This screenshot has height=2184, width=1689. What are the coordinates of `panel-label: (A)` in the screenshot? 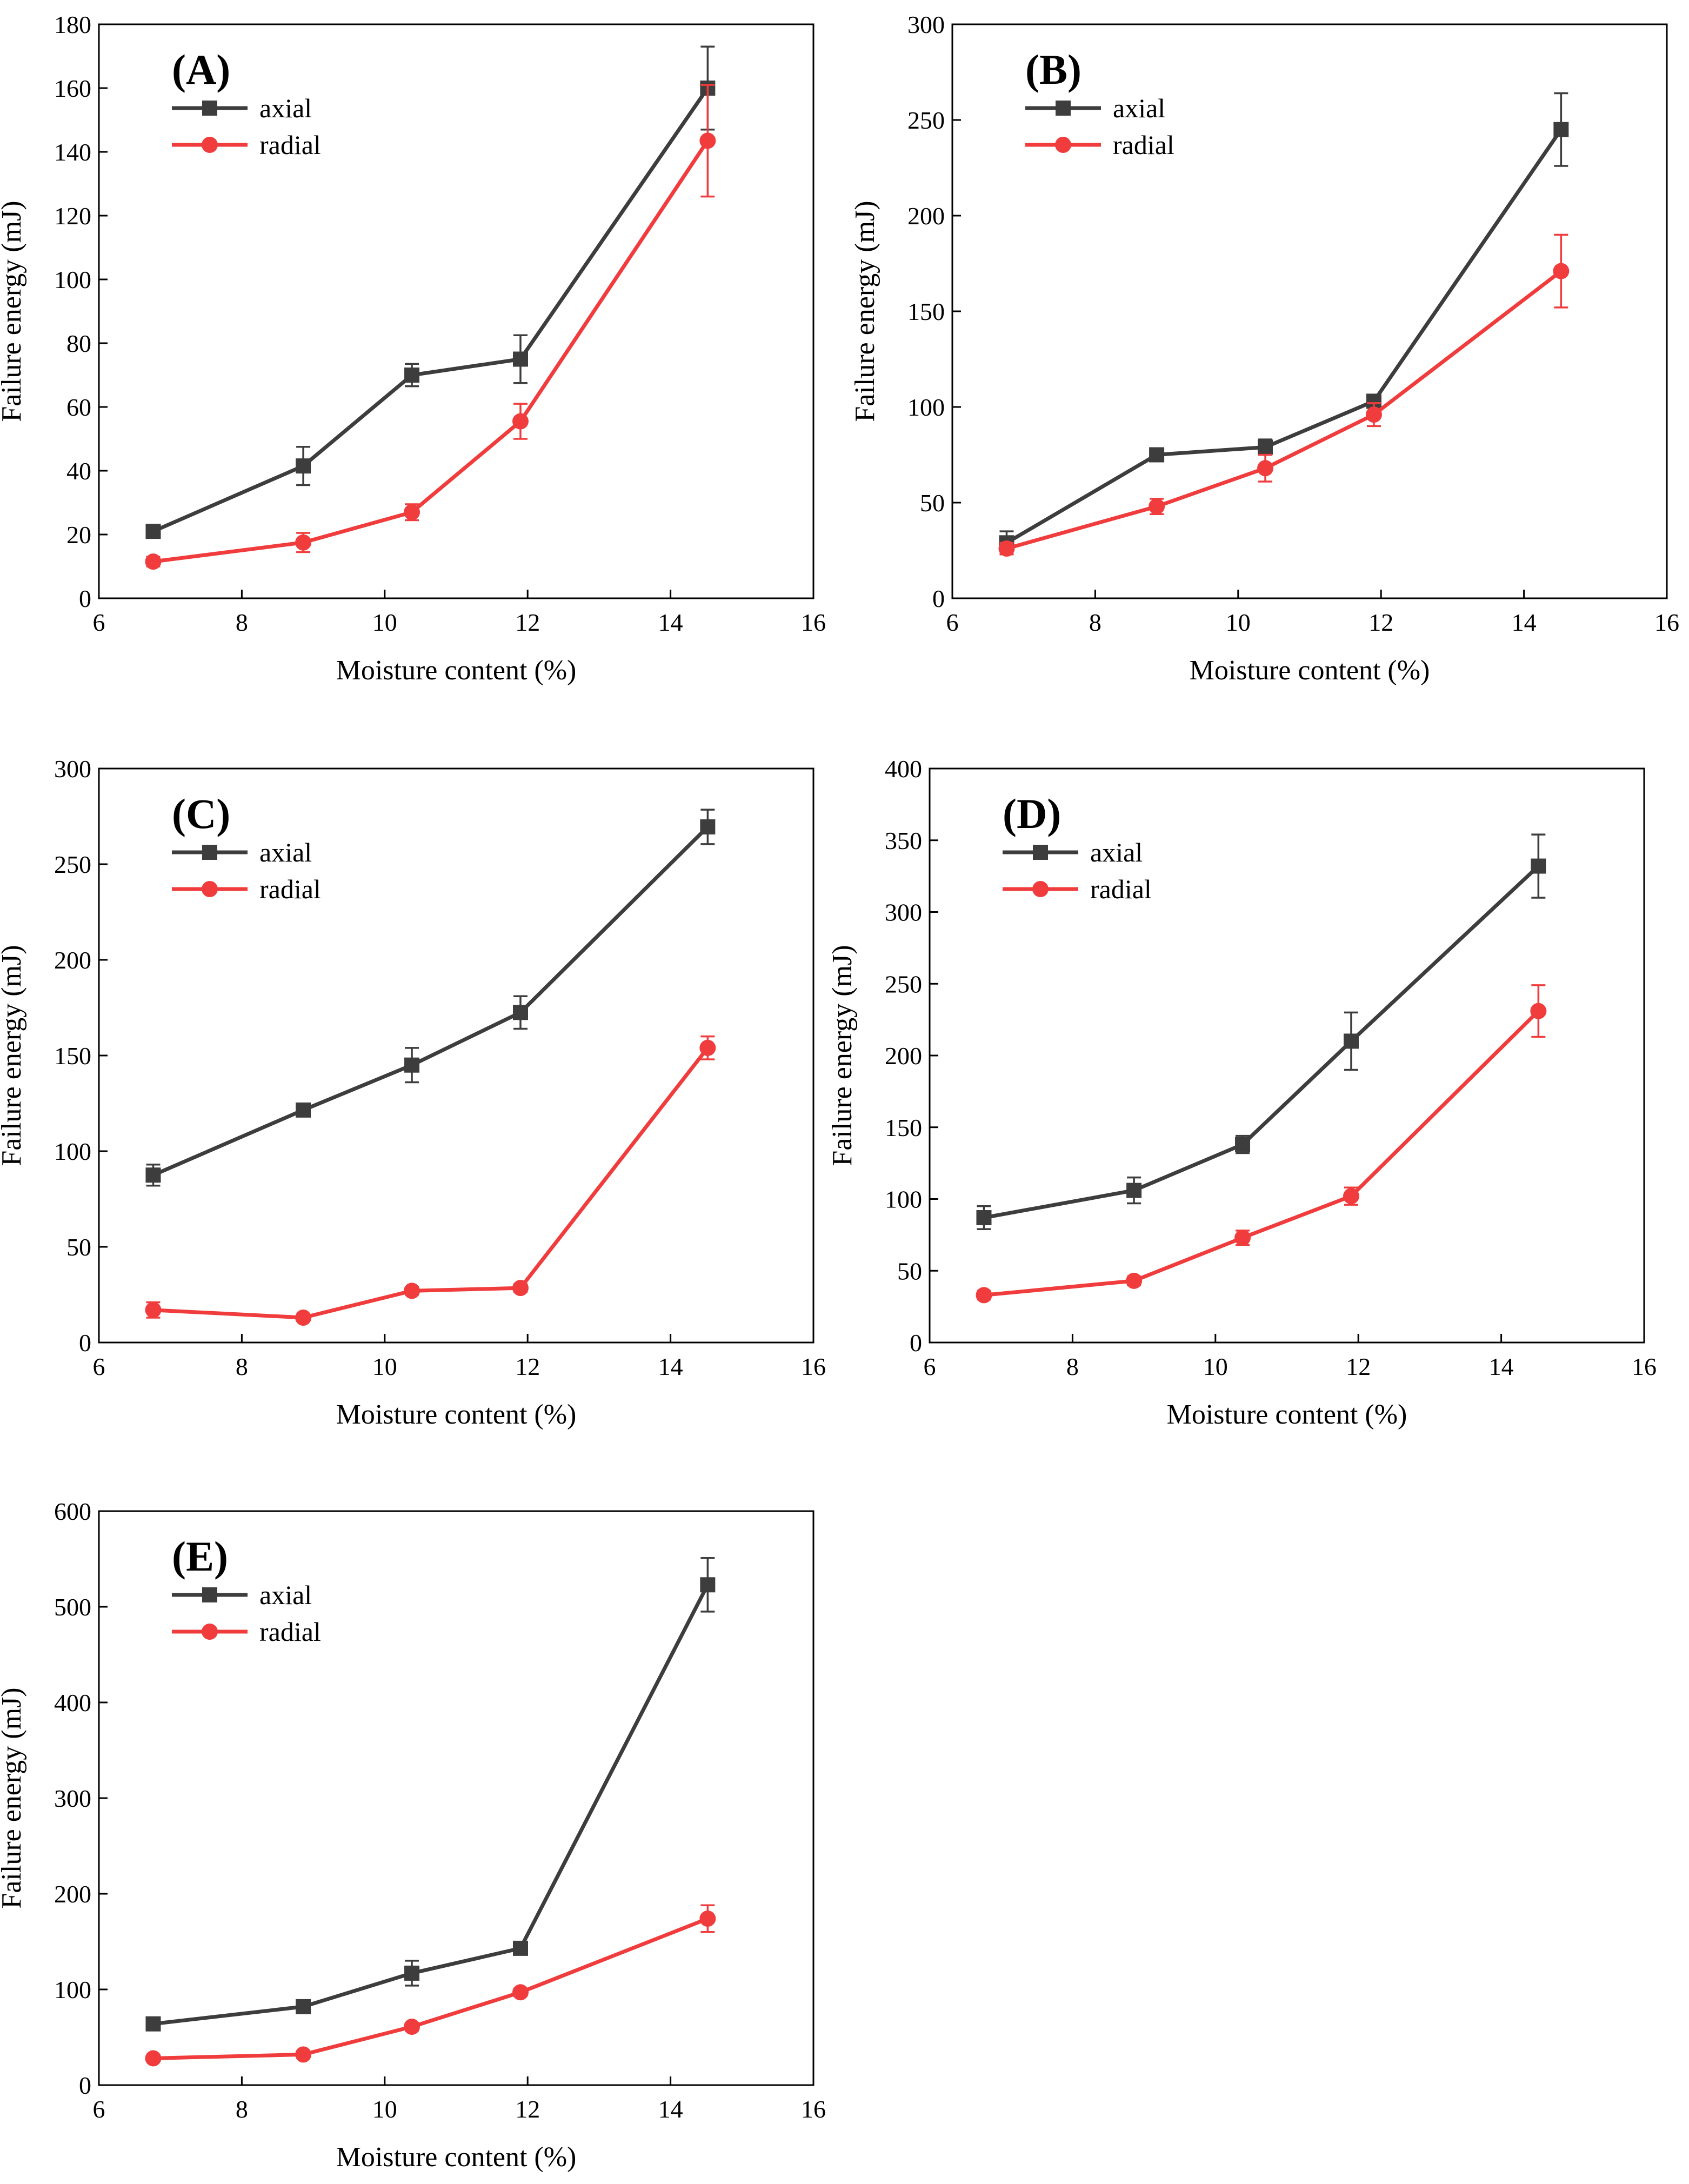 It's located at (201, 69).